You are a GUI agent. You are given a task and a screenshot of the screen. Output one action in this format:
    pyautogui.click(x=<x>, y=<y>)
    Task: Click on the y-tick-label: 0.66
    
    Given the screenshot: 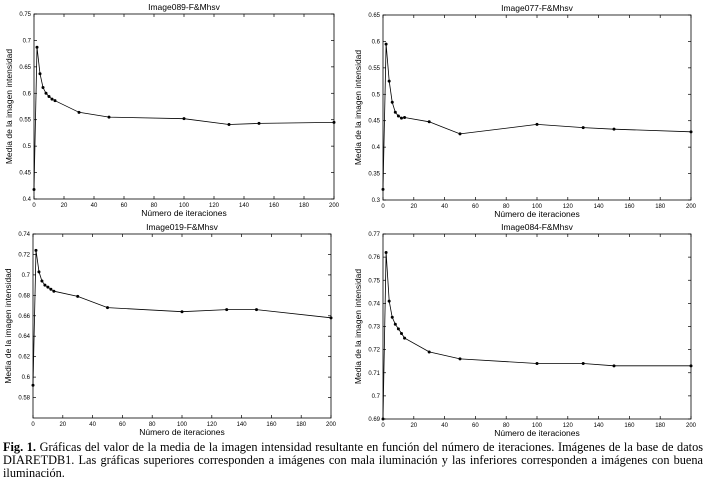 What is the action you would take?
    pyautogui.click(x=24, y=317)
    